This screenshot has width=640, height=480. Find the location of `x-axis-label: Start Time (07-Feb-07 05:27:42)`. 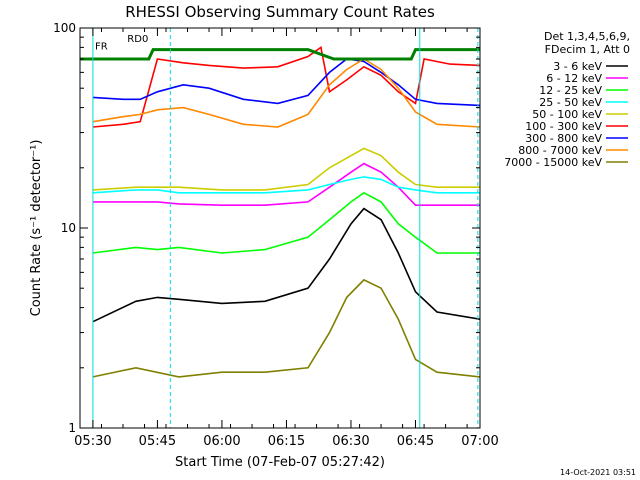

x-axis-label: Start Time (07-Feb-07 05:27:42) is located at coordinates (280, 462).